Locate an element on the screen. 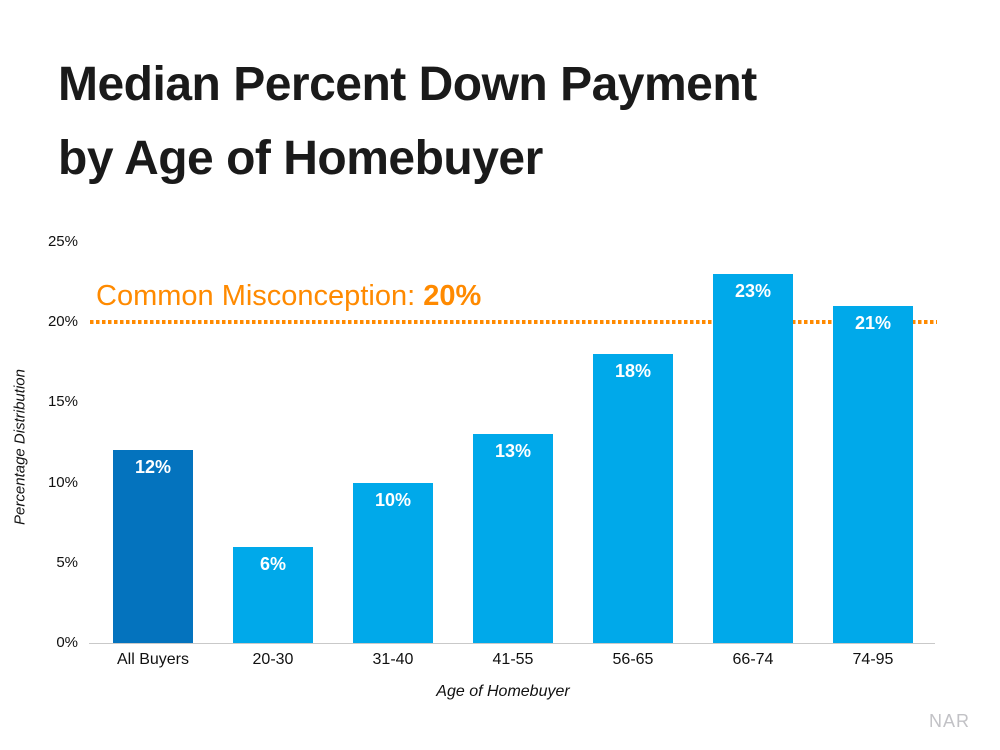 Image resolution: width=1000 pixels, height=750 pixels. bar-66-74: 23% is located at coordinates (753, 458).